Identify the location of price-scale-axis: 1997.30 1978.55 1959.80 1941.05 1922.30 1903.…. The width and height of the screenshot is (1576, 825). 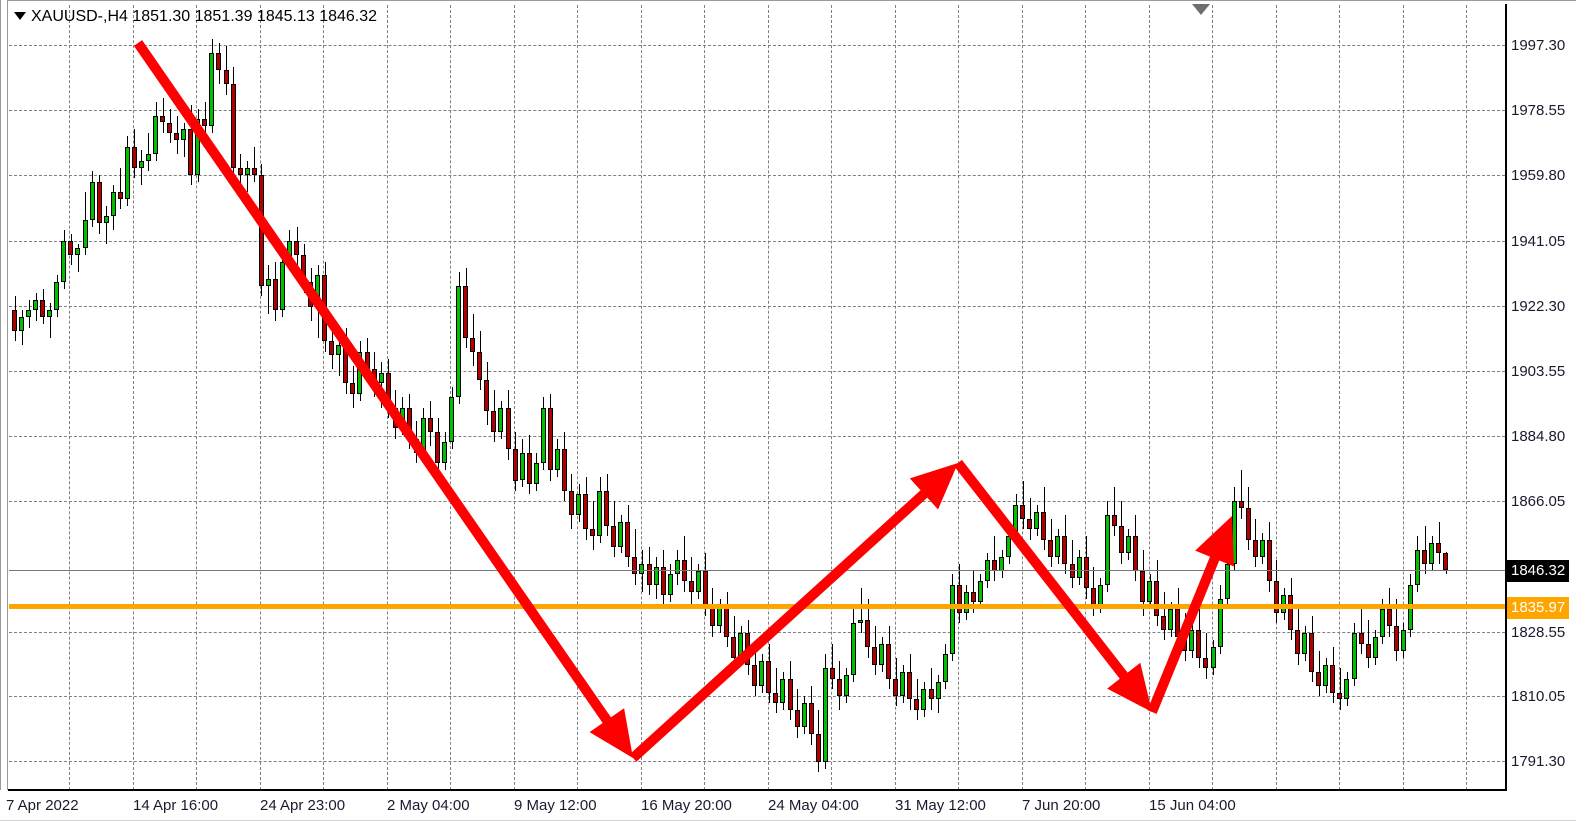
(1541, 412).